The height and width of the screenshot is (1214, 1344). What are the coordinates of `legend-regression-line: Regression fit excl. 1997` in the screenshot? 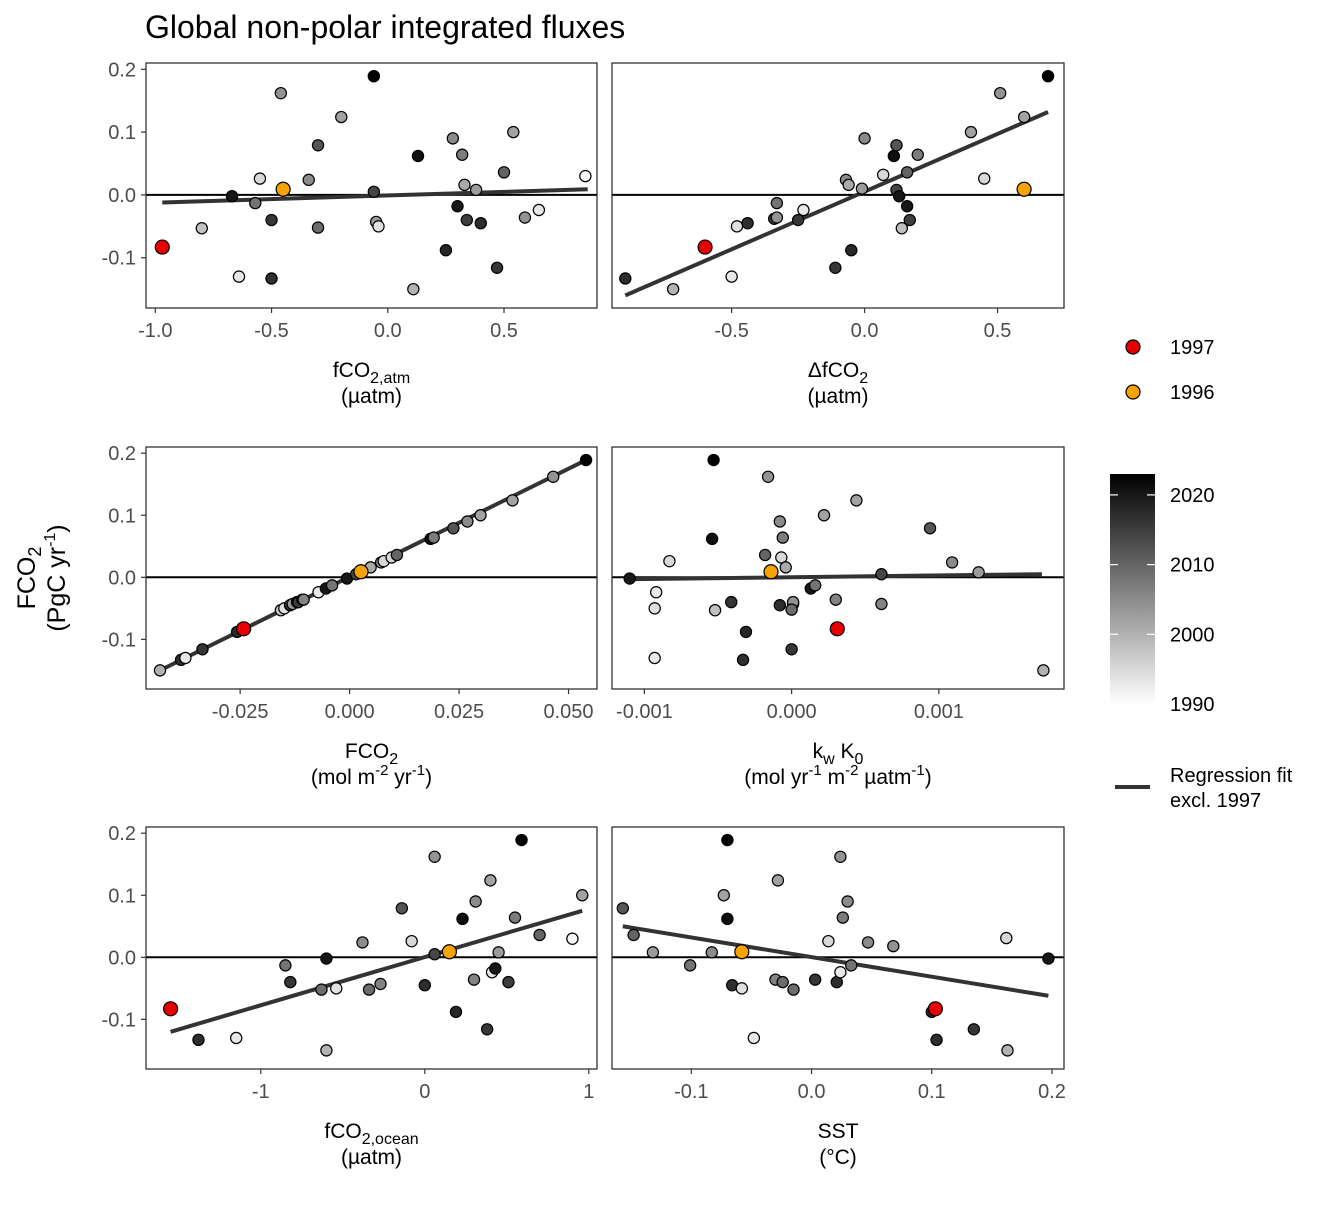 It's located at (1204, 788).